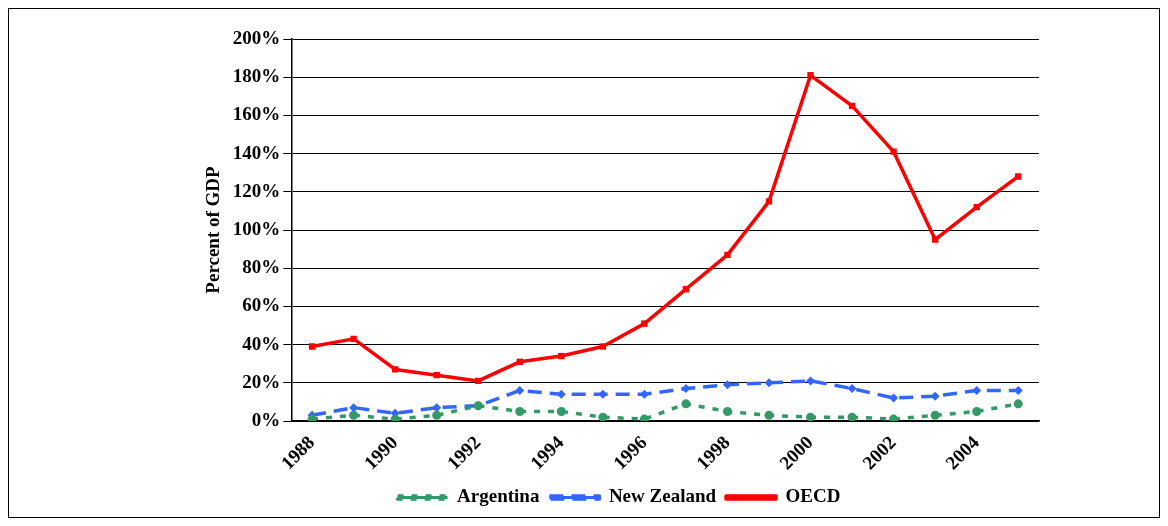 Image resolution: width=1168 pixels, height=526 pixels. What do you see at coordinates (256, 37) in the screenshot?
I see `y-tick-label: 200%` at bounding box center [256, 37].